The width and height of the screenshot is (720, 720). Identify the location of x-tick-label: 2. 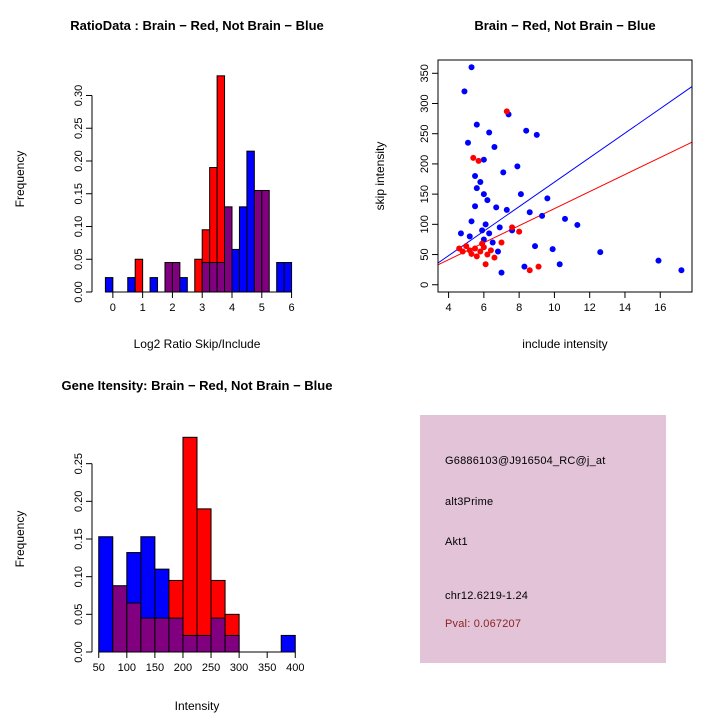
(172, 308).